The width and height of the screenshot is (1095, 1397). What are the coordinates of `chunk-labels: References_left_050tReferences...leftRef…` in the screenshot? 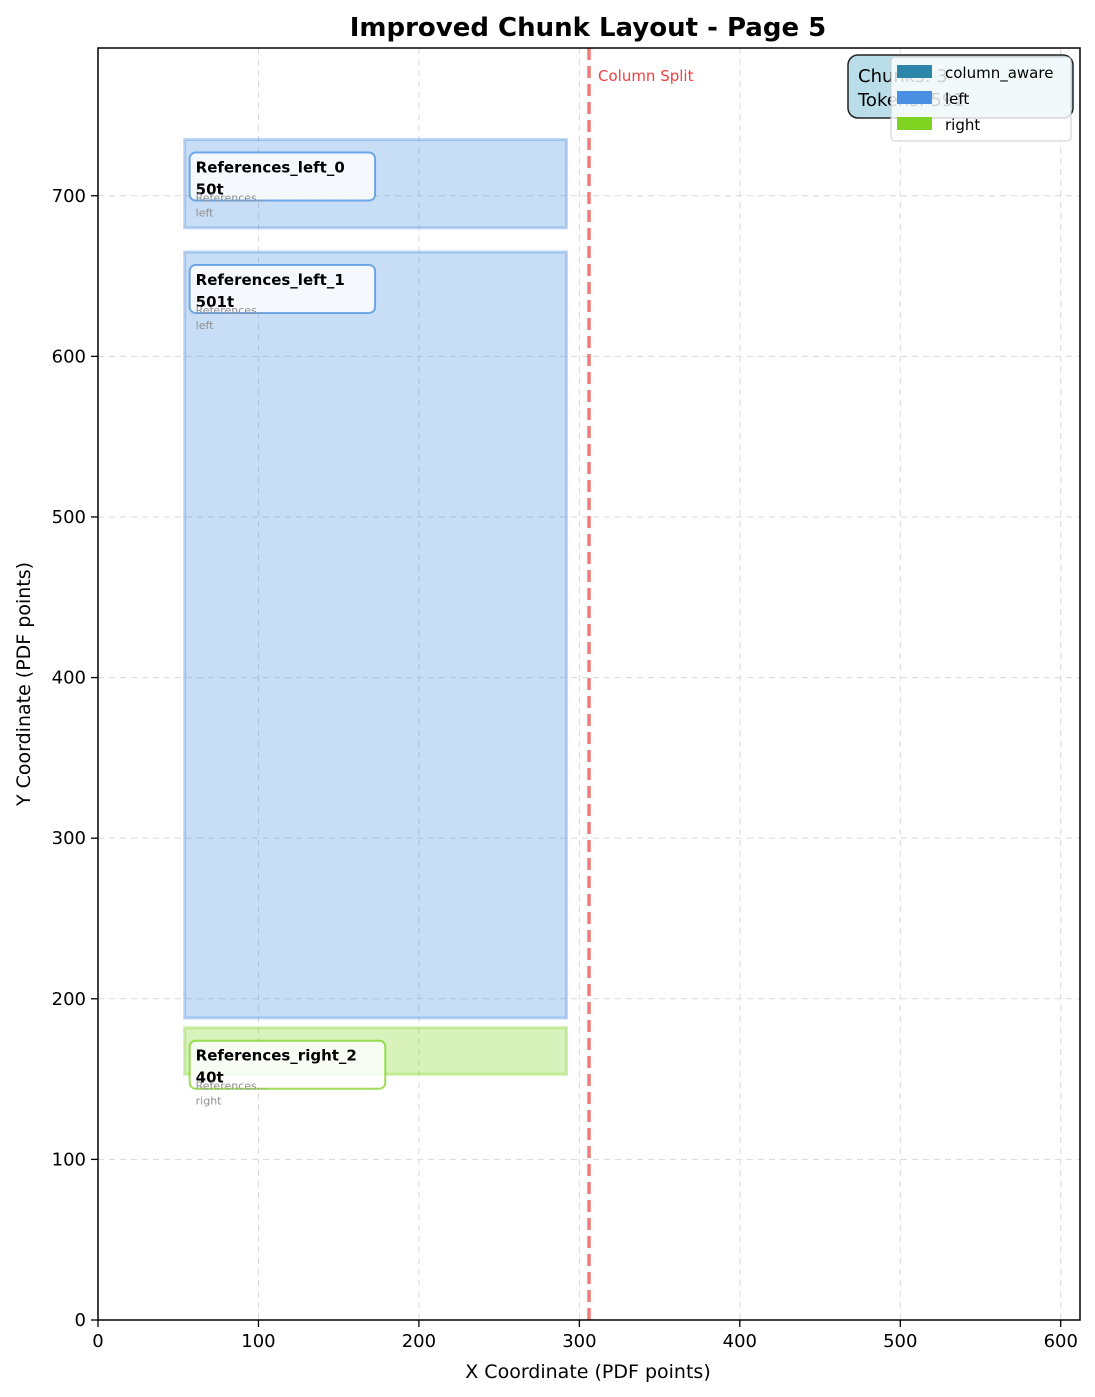 It's located at (287, 629).